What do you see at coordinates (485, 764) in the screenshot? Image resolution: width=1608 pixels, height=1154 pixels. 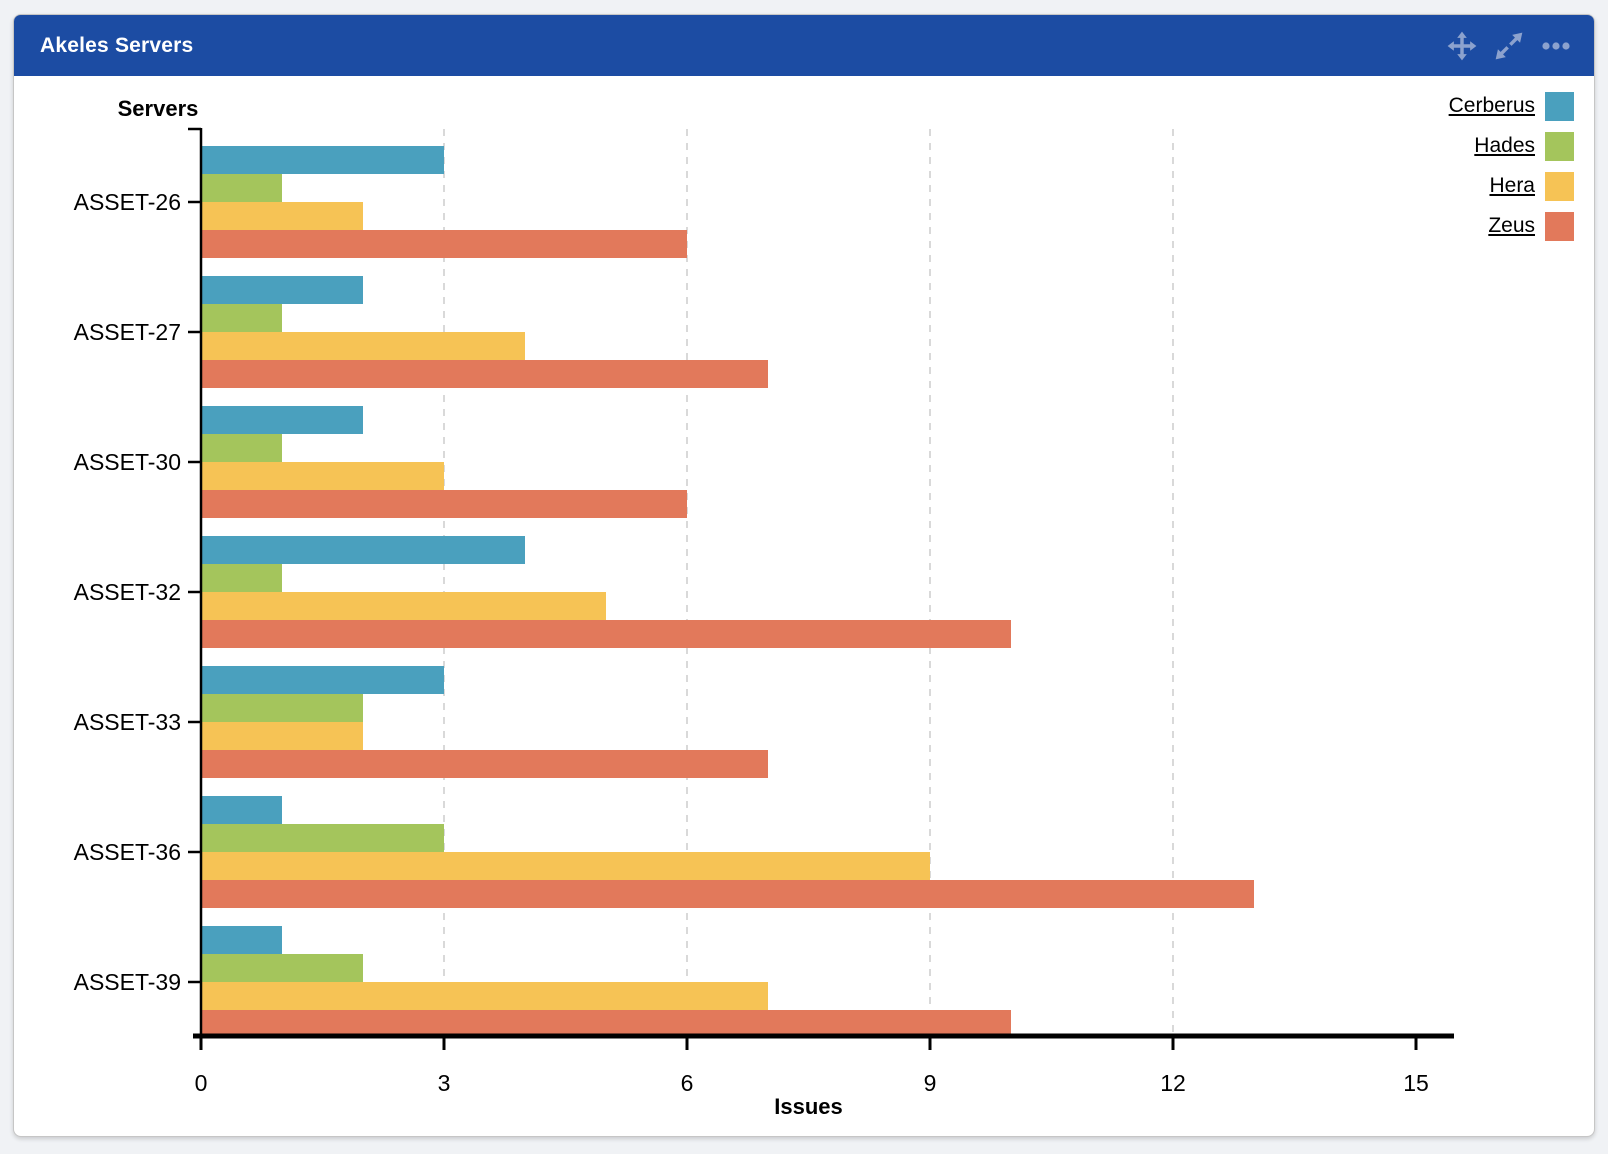 I see `bar-asset-33-zeus` at bounding box center [485, 764].